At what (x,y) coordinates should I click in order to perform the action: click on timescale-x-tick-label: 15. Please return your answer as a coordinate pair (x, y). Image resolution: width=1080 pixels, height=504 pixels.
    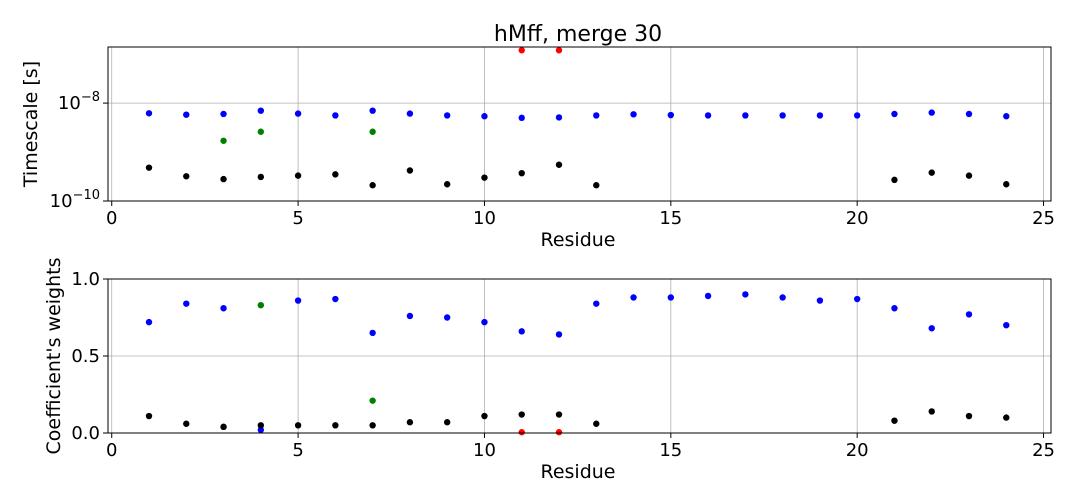
    Looking at the image, I should click on (670, 218).